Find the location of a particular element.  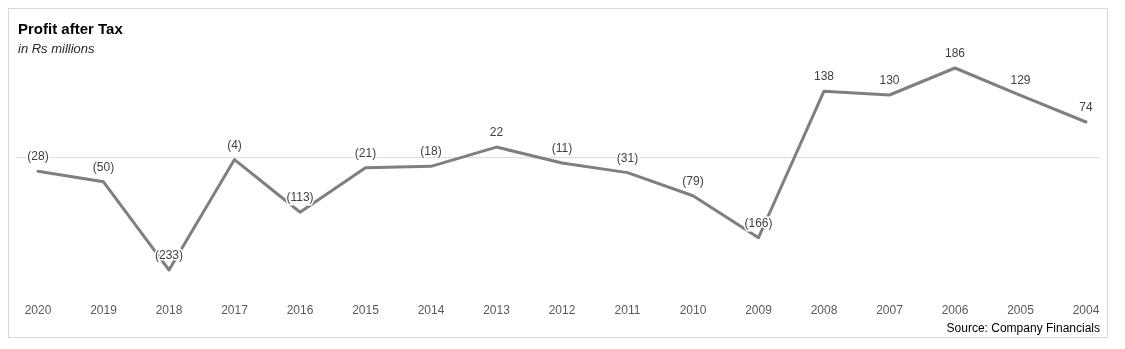

x-tick-label: 2013 is located at coordinates (497, 310).